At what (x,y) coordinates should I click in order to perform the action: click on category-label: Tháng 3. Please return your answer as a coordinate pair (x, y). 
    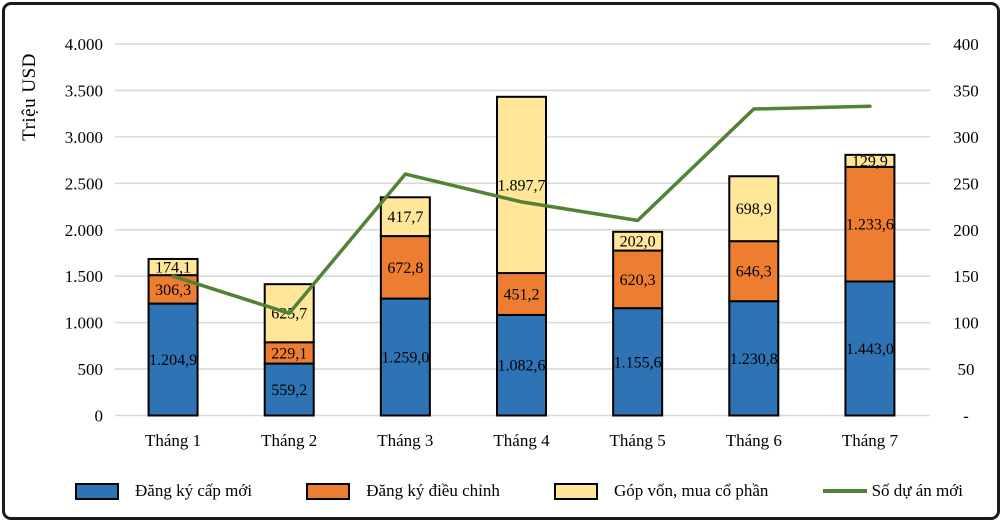
    Looking at the image, I should click on (405, 440).